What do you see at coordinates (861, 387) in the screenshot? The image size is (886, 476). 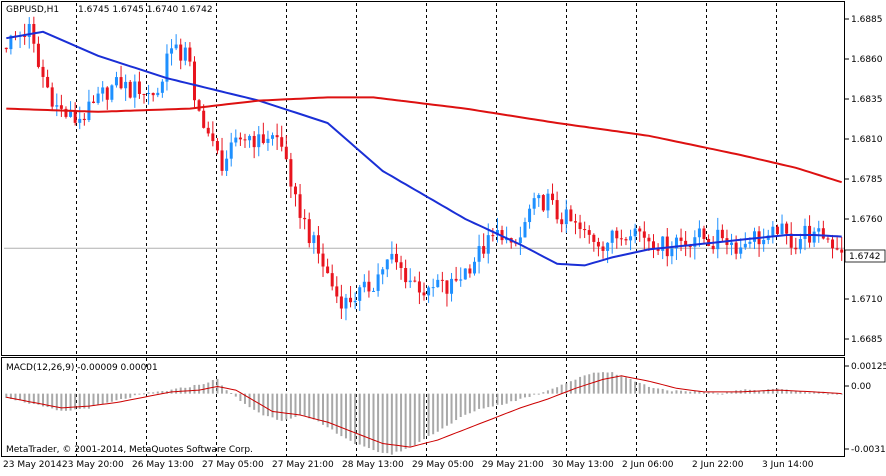 I see `macd-y-tick-label: 0.00` at bounding box center [861, 387].